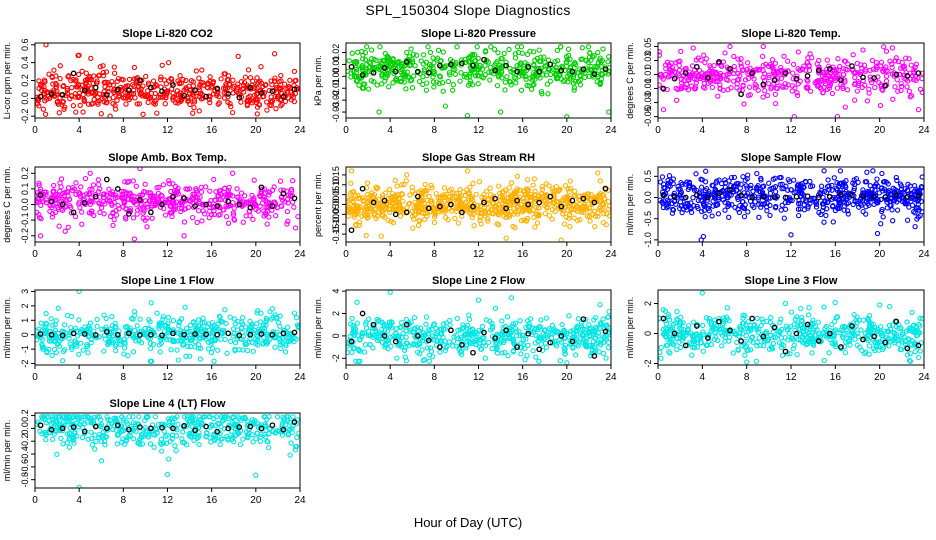 This screenshot has height=540, width=936. I want to click on x-tick-label: 16, so click(523, 130).